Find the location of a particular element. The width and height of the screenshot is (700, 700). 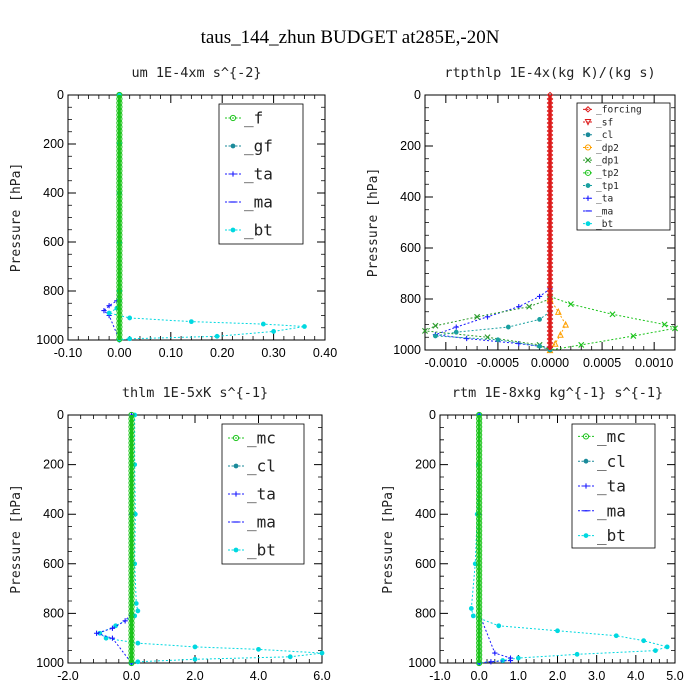

panel-title: rtm 1E-8xkg kg^{-1} s^{-1} is located at coordinates (557, 393).